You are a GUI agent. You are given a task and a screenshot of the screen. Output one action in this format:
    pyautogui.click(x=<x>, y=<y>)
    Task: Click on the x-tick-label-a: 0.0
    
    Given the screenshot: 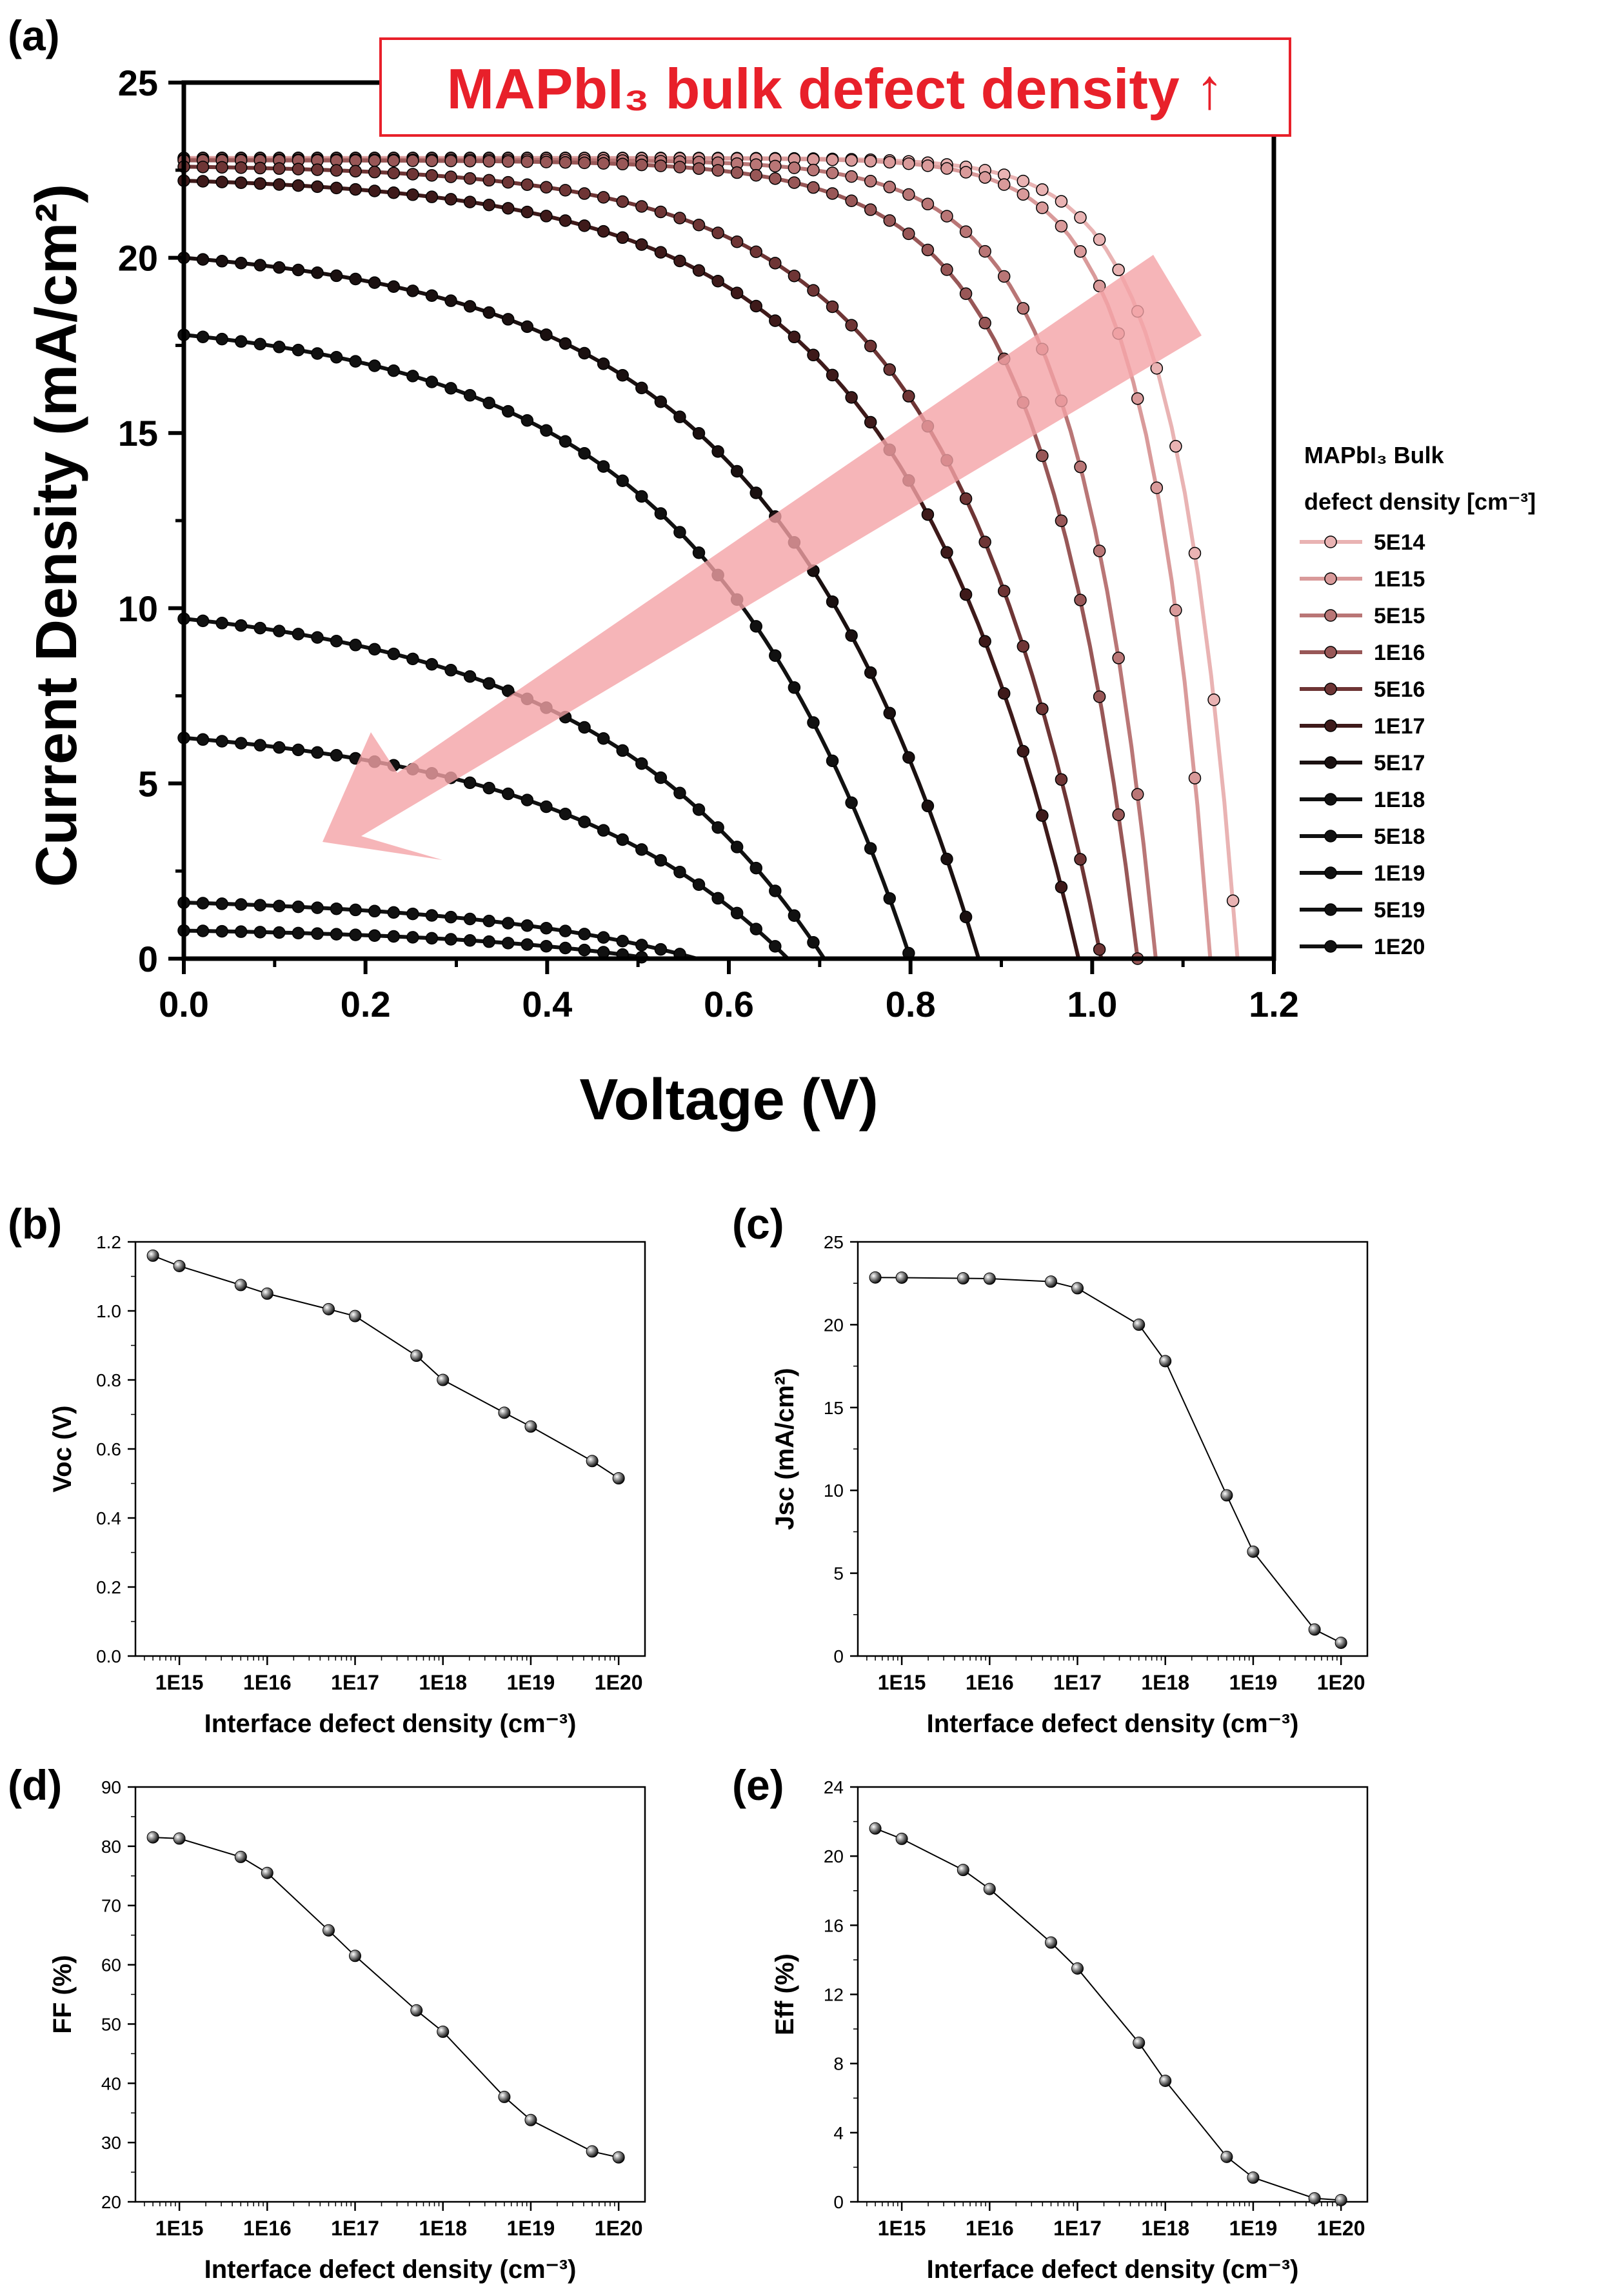 What is the action you would take?
    pyautogui.click(x=184, y=1004)
    